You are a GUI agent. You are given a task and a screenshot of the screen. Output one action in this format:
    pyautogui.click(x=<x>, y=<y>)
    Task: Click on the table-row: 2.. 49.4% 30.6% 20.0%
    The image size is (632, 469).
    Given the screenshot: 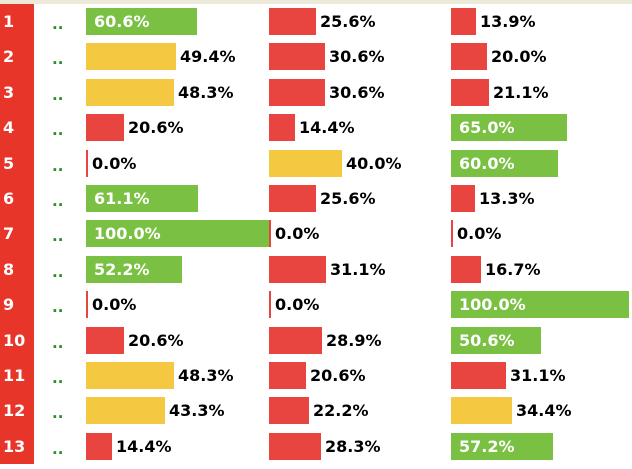 What is the action you would take?
    pyautogui.click(x=316, y=57)
    